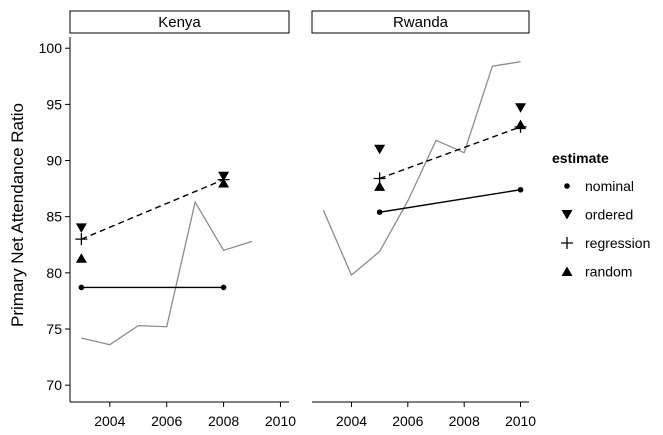 This screenshot has height=435, width=663. Describe the element at coordinates (54, 217) in the screenshot. I see `y-tick-label: 85` at that location.